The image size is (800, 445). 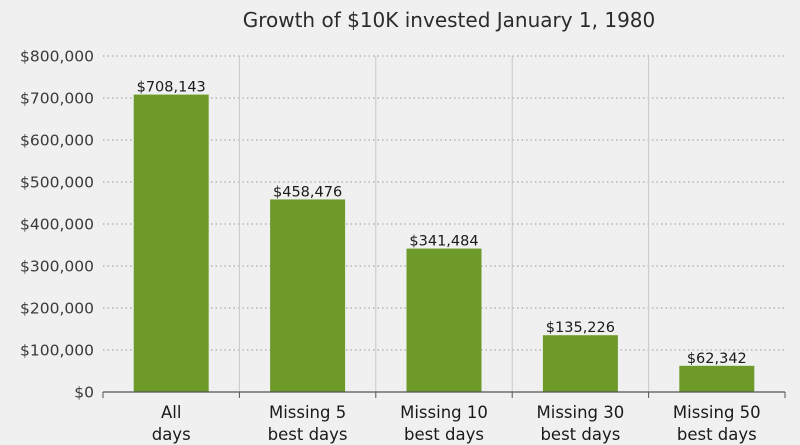 I want to click on x-tick-label: Missing 5 best days, so click(x=308, y=423).